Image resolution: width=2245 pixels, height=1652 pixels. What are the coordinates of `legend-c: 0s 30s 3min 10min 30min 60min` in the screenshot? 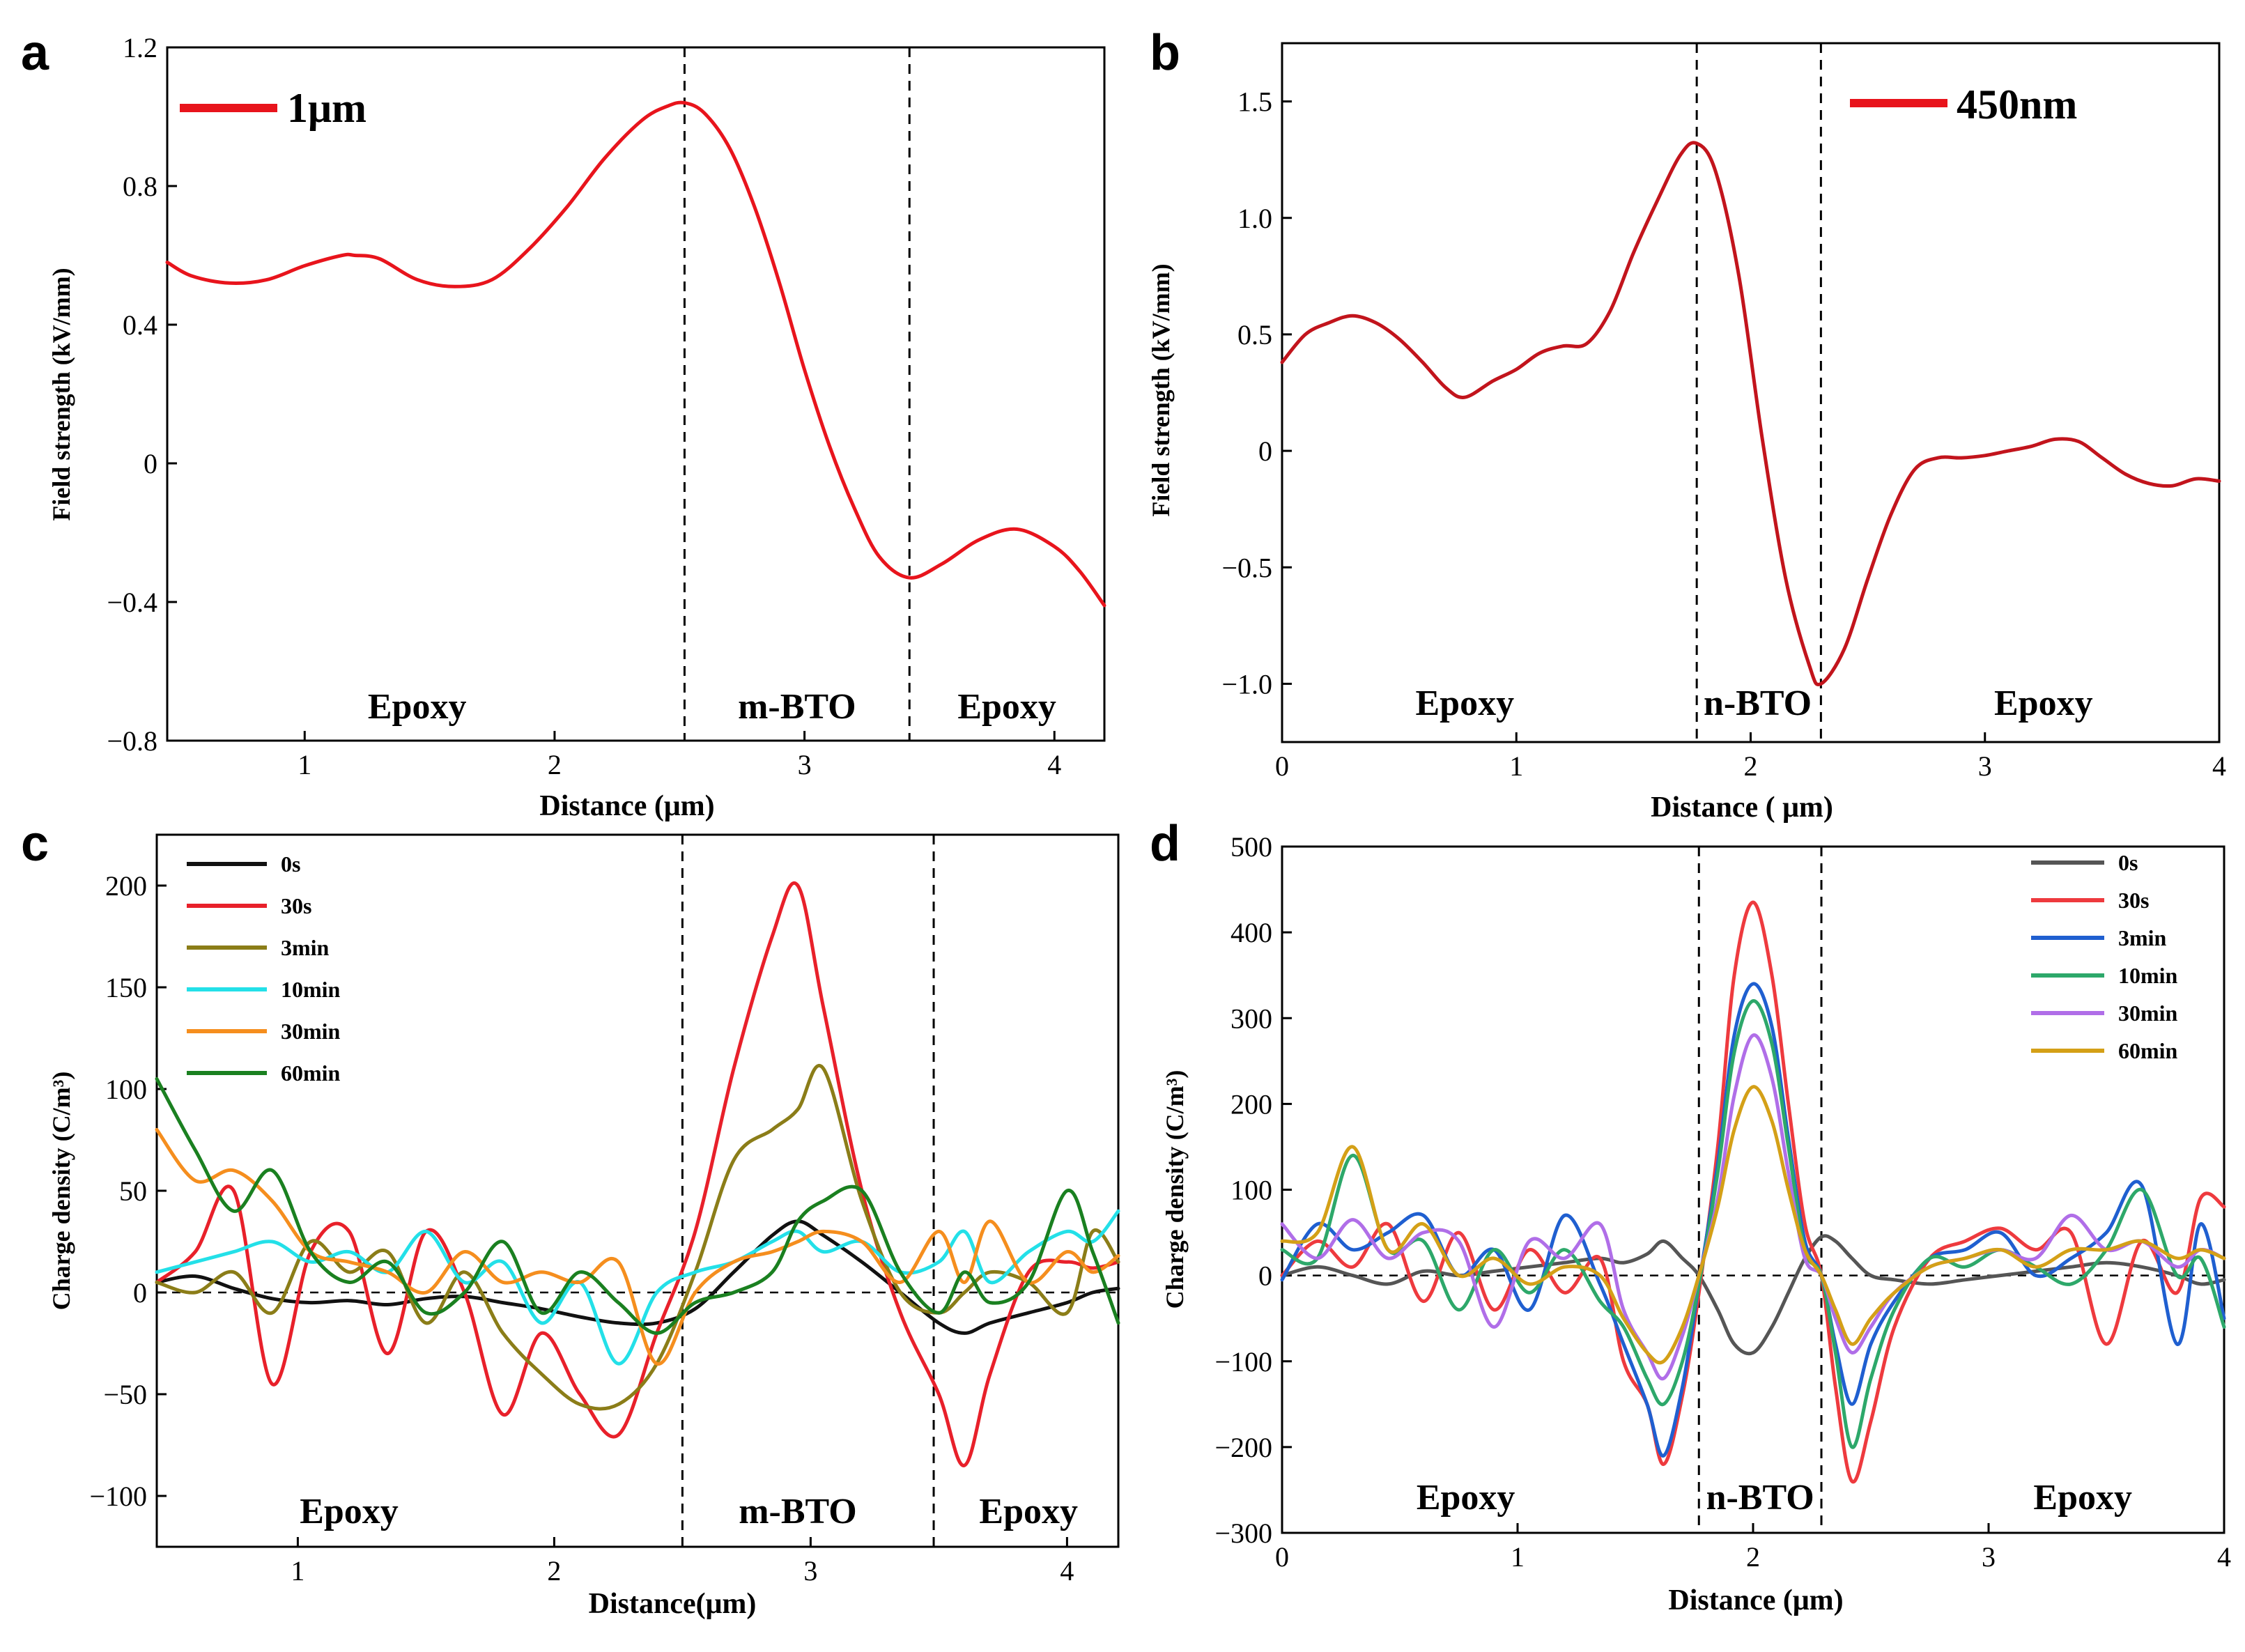 It's located at (264, 968).